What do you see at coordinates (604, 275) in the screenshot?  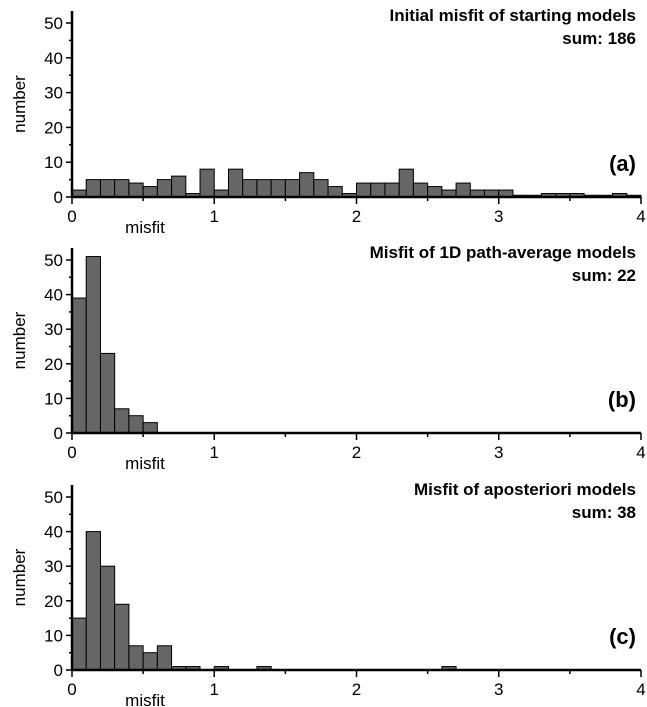 I see `chart-subtitle: sum: 22` at bounding box center [604, 275].